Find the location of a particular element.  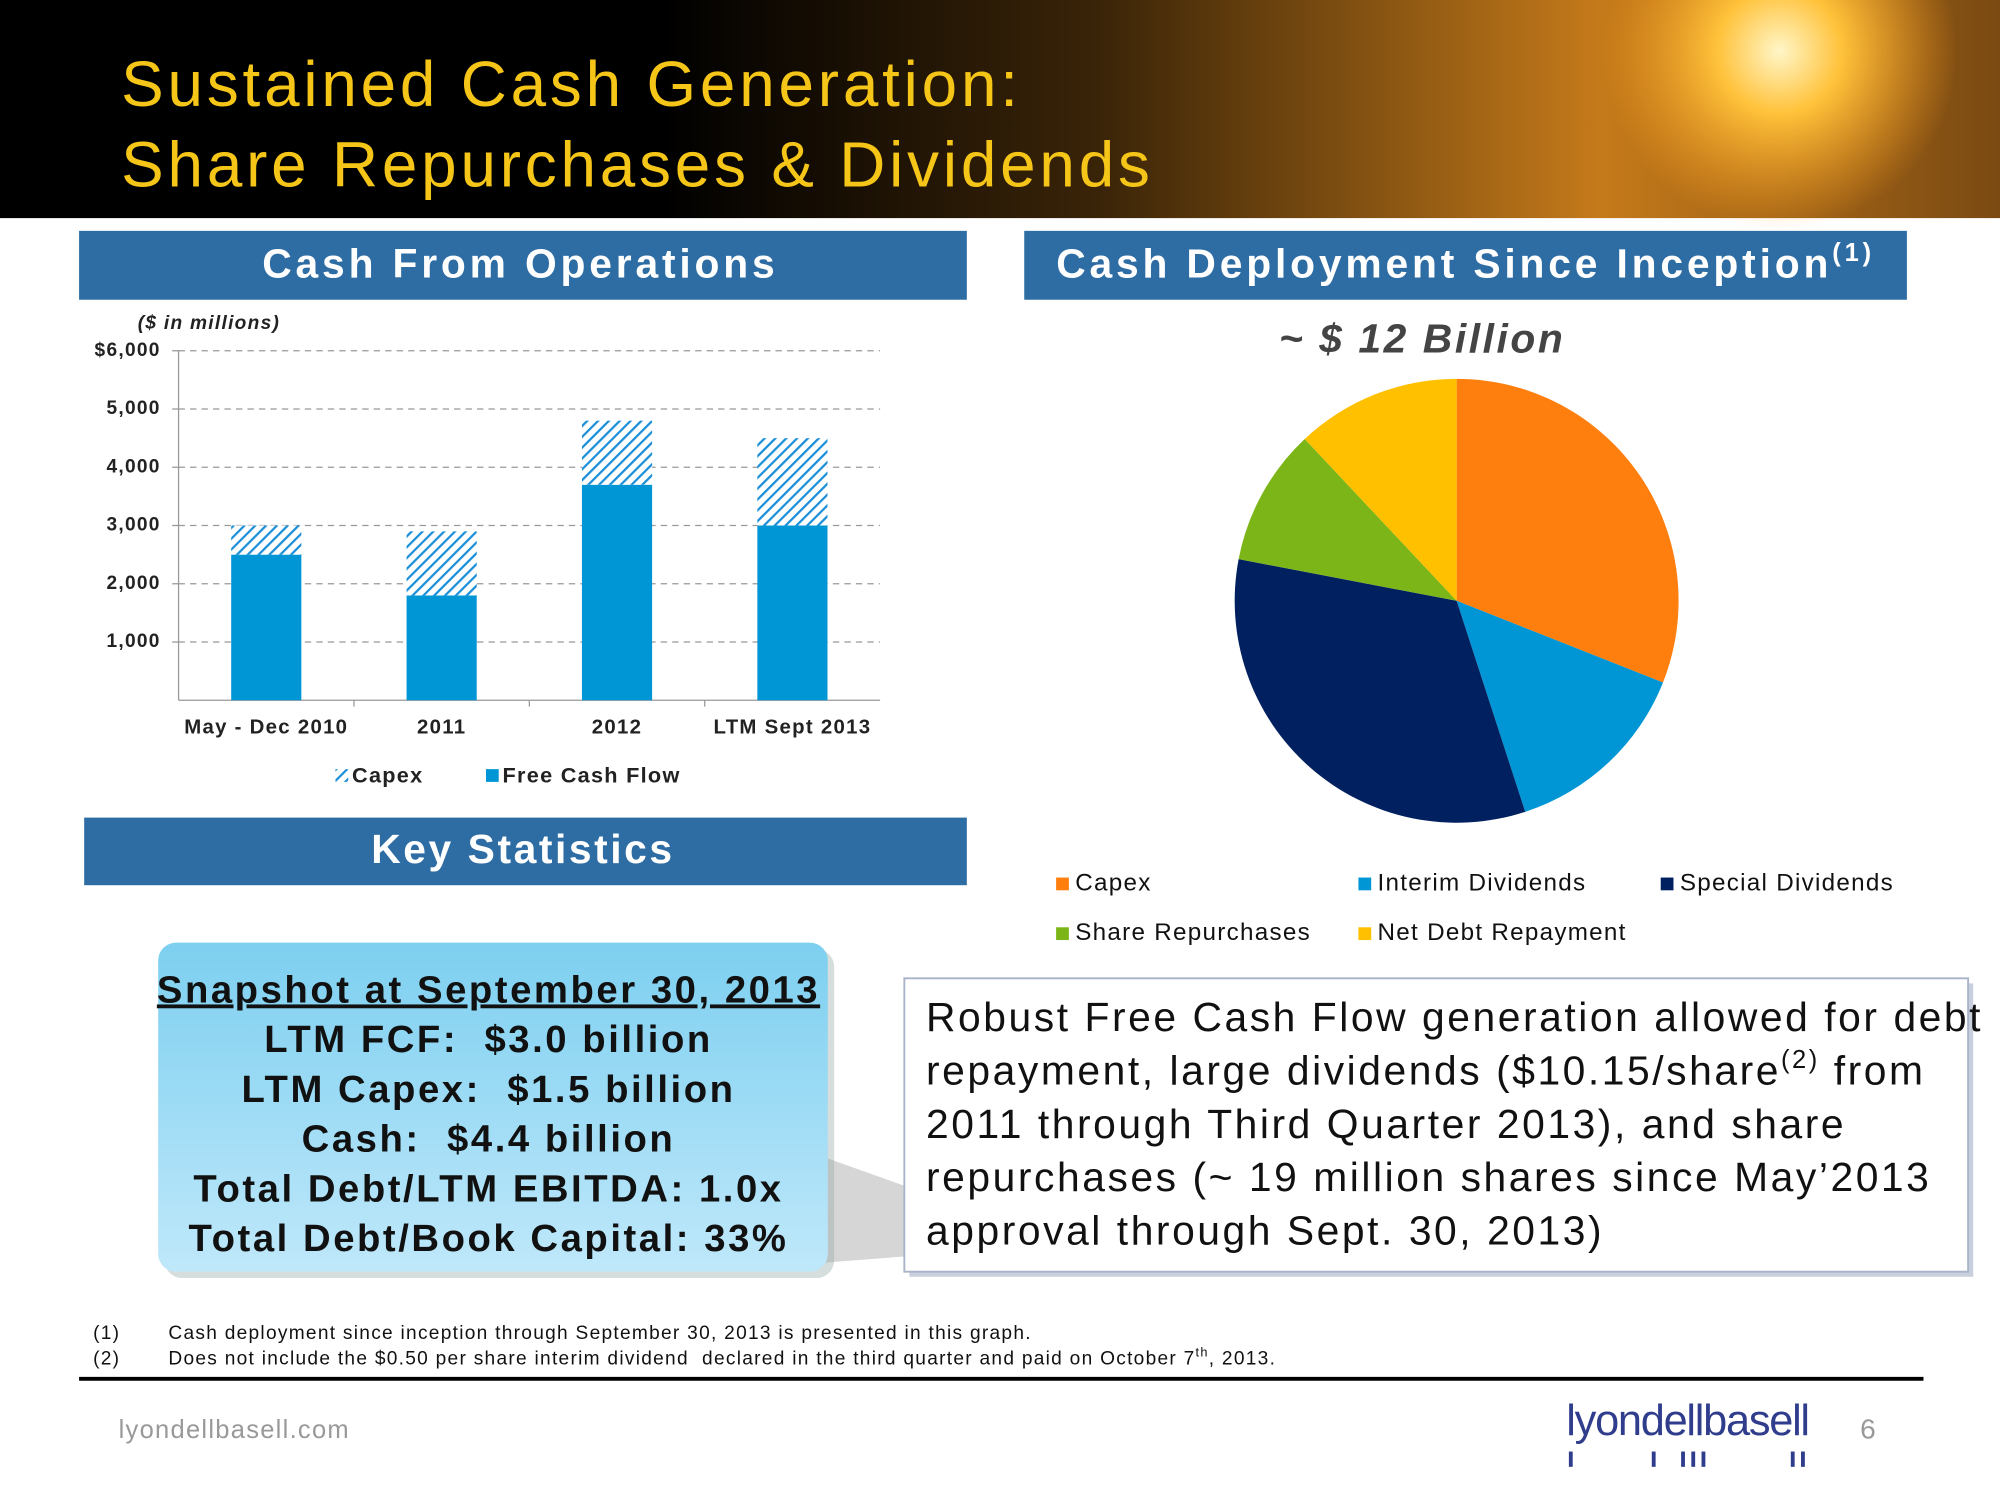

footer-site: lyondellbasell.com is located at coordinates (234, 1430).